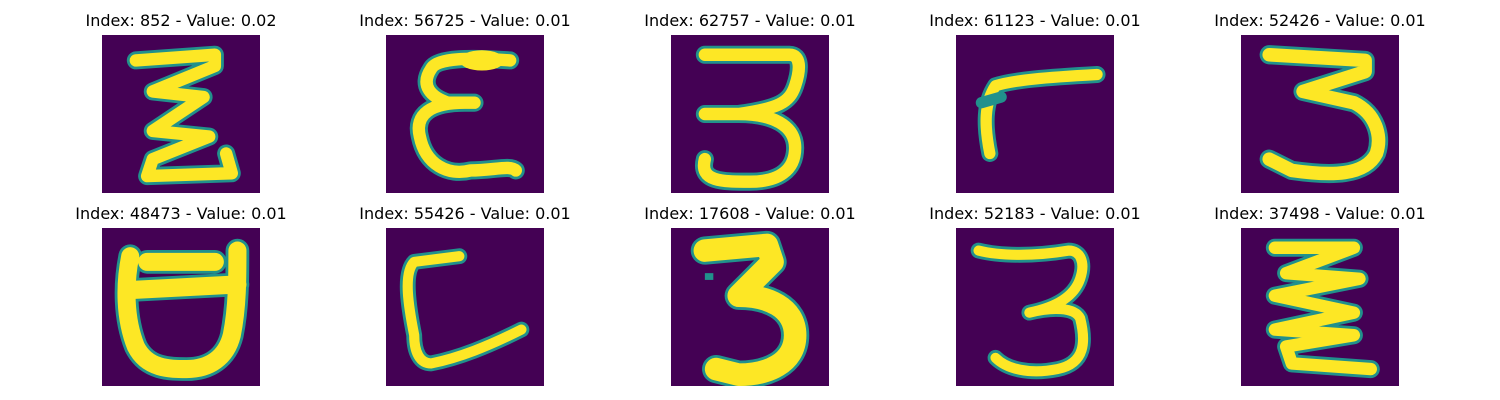  What do you see at coordinates (1035, 213) in the screenshot?
I see `panel-title: Index: 52183 - Value: 0.01` at bounding box center [1035, 213].